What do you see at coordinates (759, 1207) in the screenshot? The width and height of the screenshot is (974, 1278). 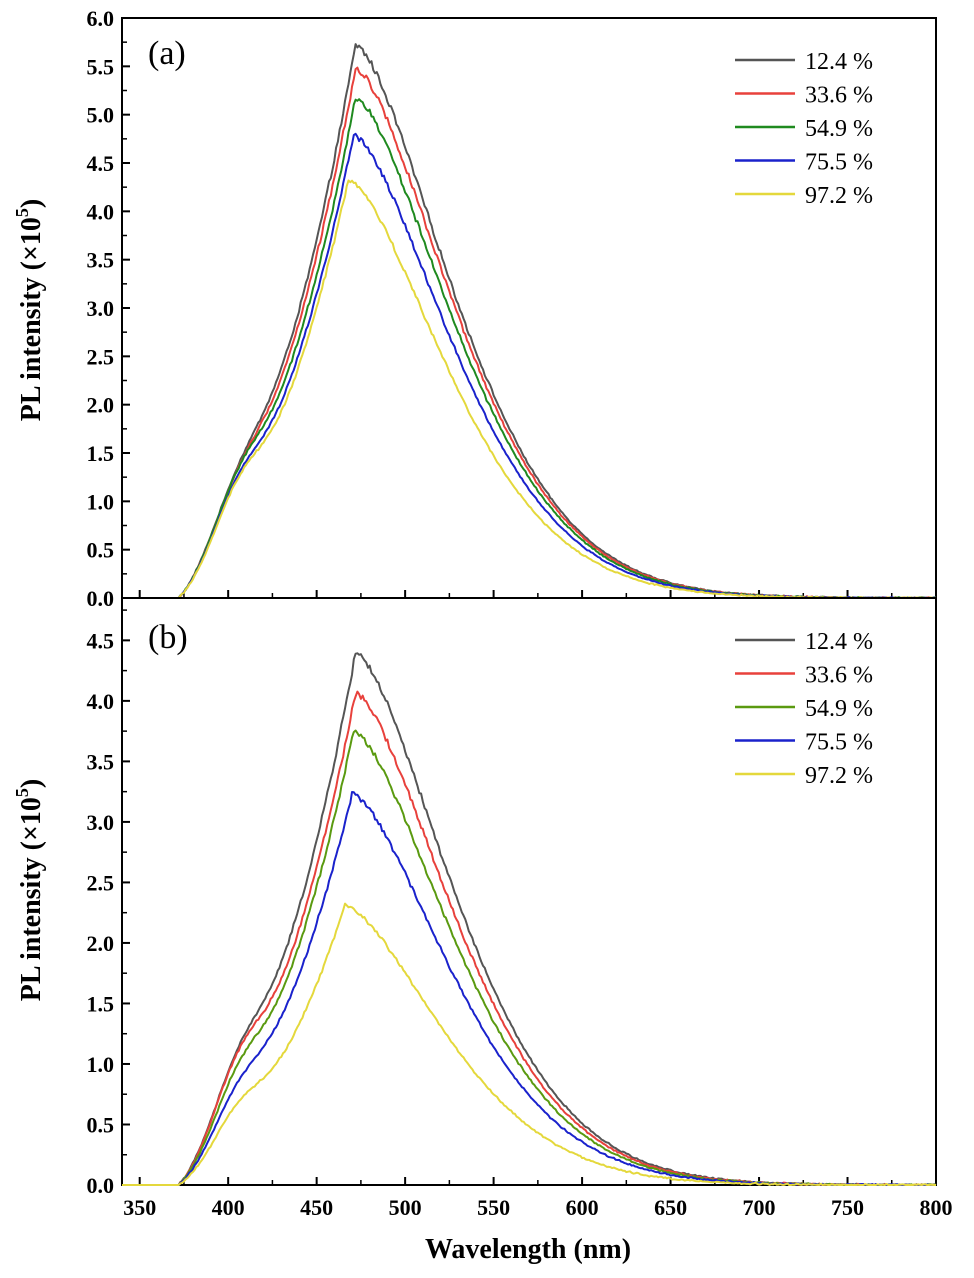 I see `x-tick-label: 700` at bounding box center [759, 1207].